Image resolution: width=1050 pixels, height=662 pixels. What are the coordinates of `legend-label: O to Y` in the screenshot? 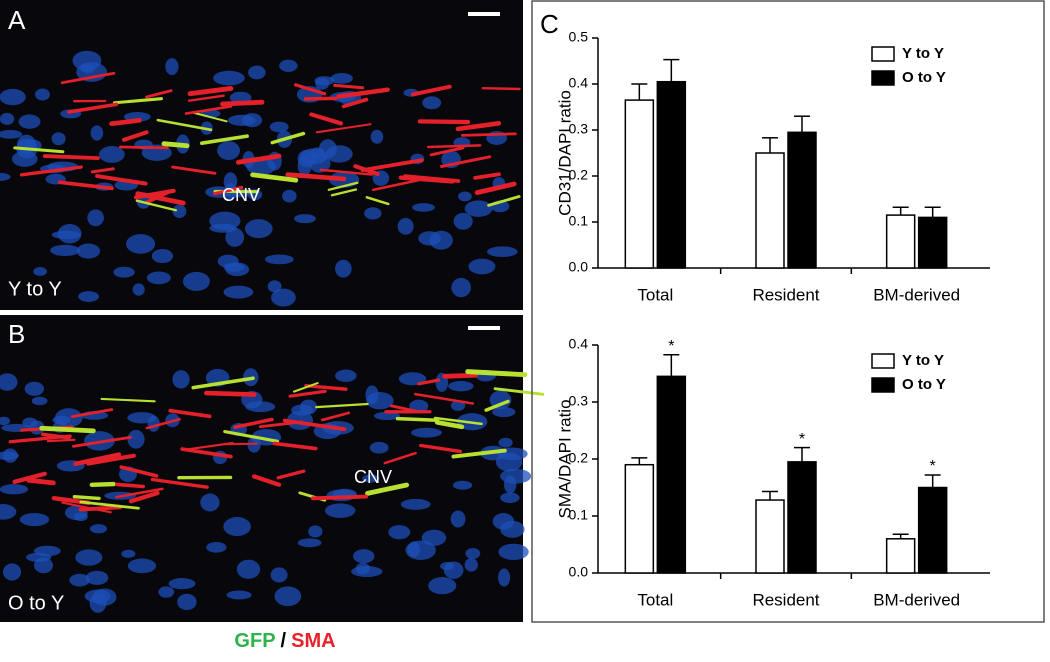 It's located at (924, 77).